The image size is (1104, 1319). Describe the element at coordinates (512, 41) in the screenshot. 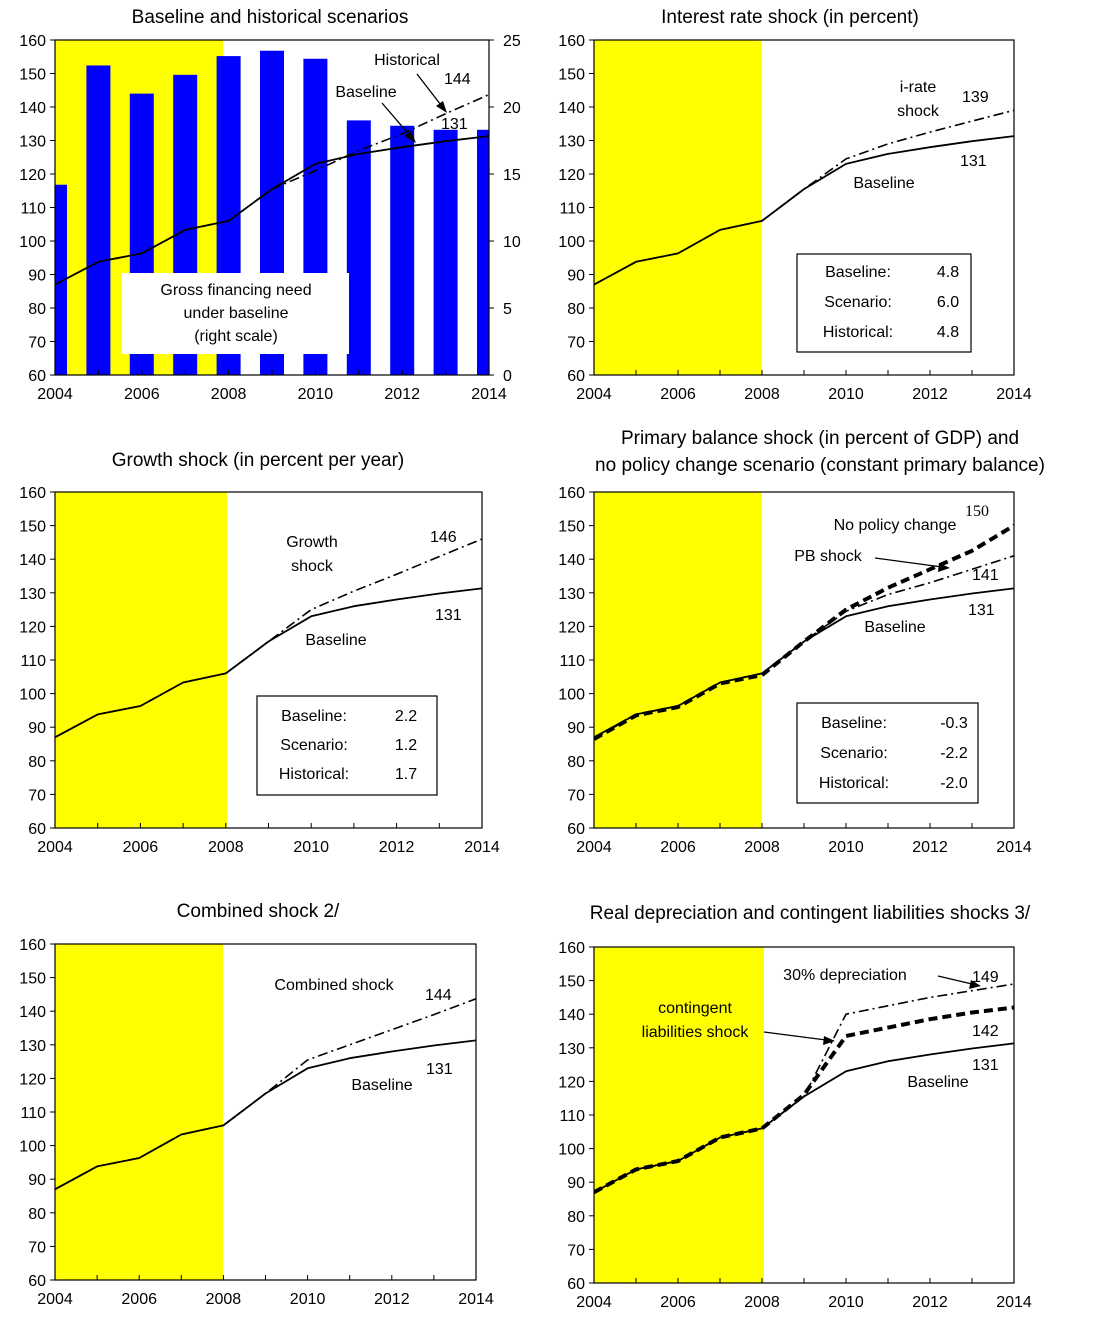

I see `y2-tick-label: 25` at that location.